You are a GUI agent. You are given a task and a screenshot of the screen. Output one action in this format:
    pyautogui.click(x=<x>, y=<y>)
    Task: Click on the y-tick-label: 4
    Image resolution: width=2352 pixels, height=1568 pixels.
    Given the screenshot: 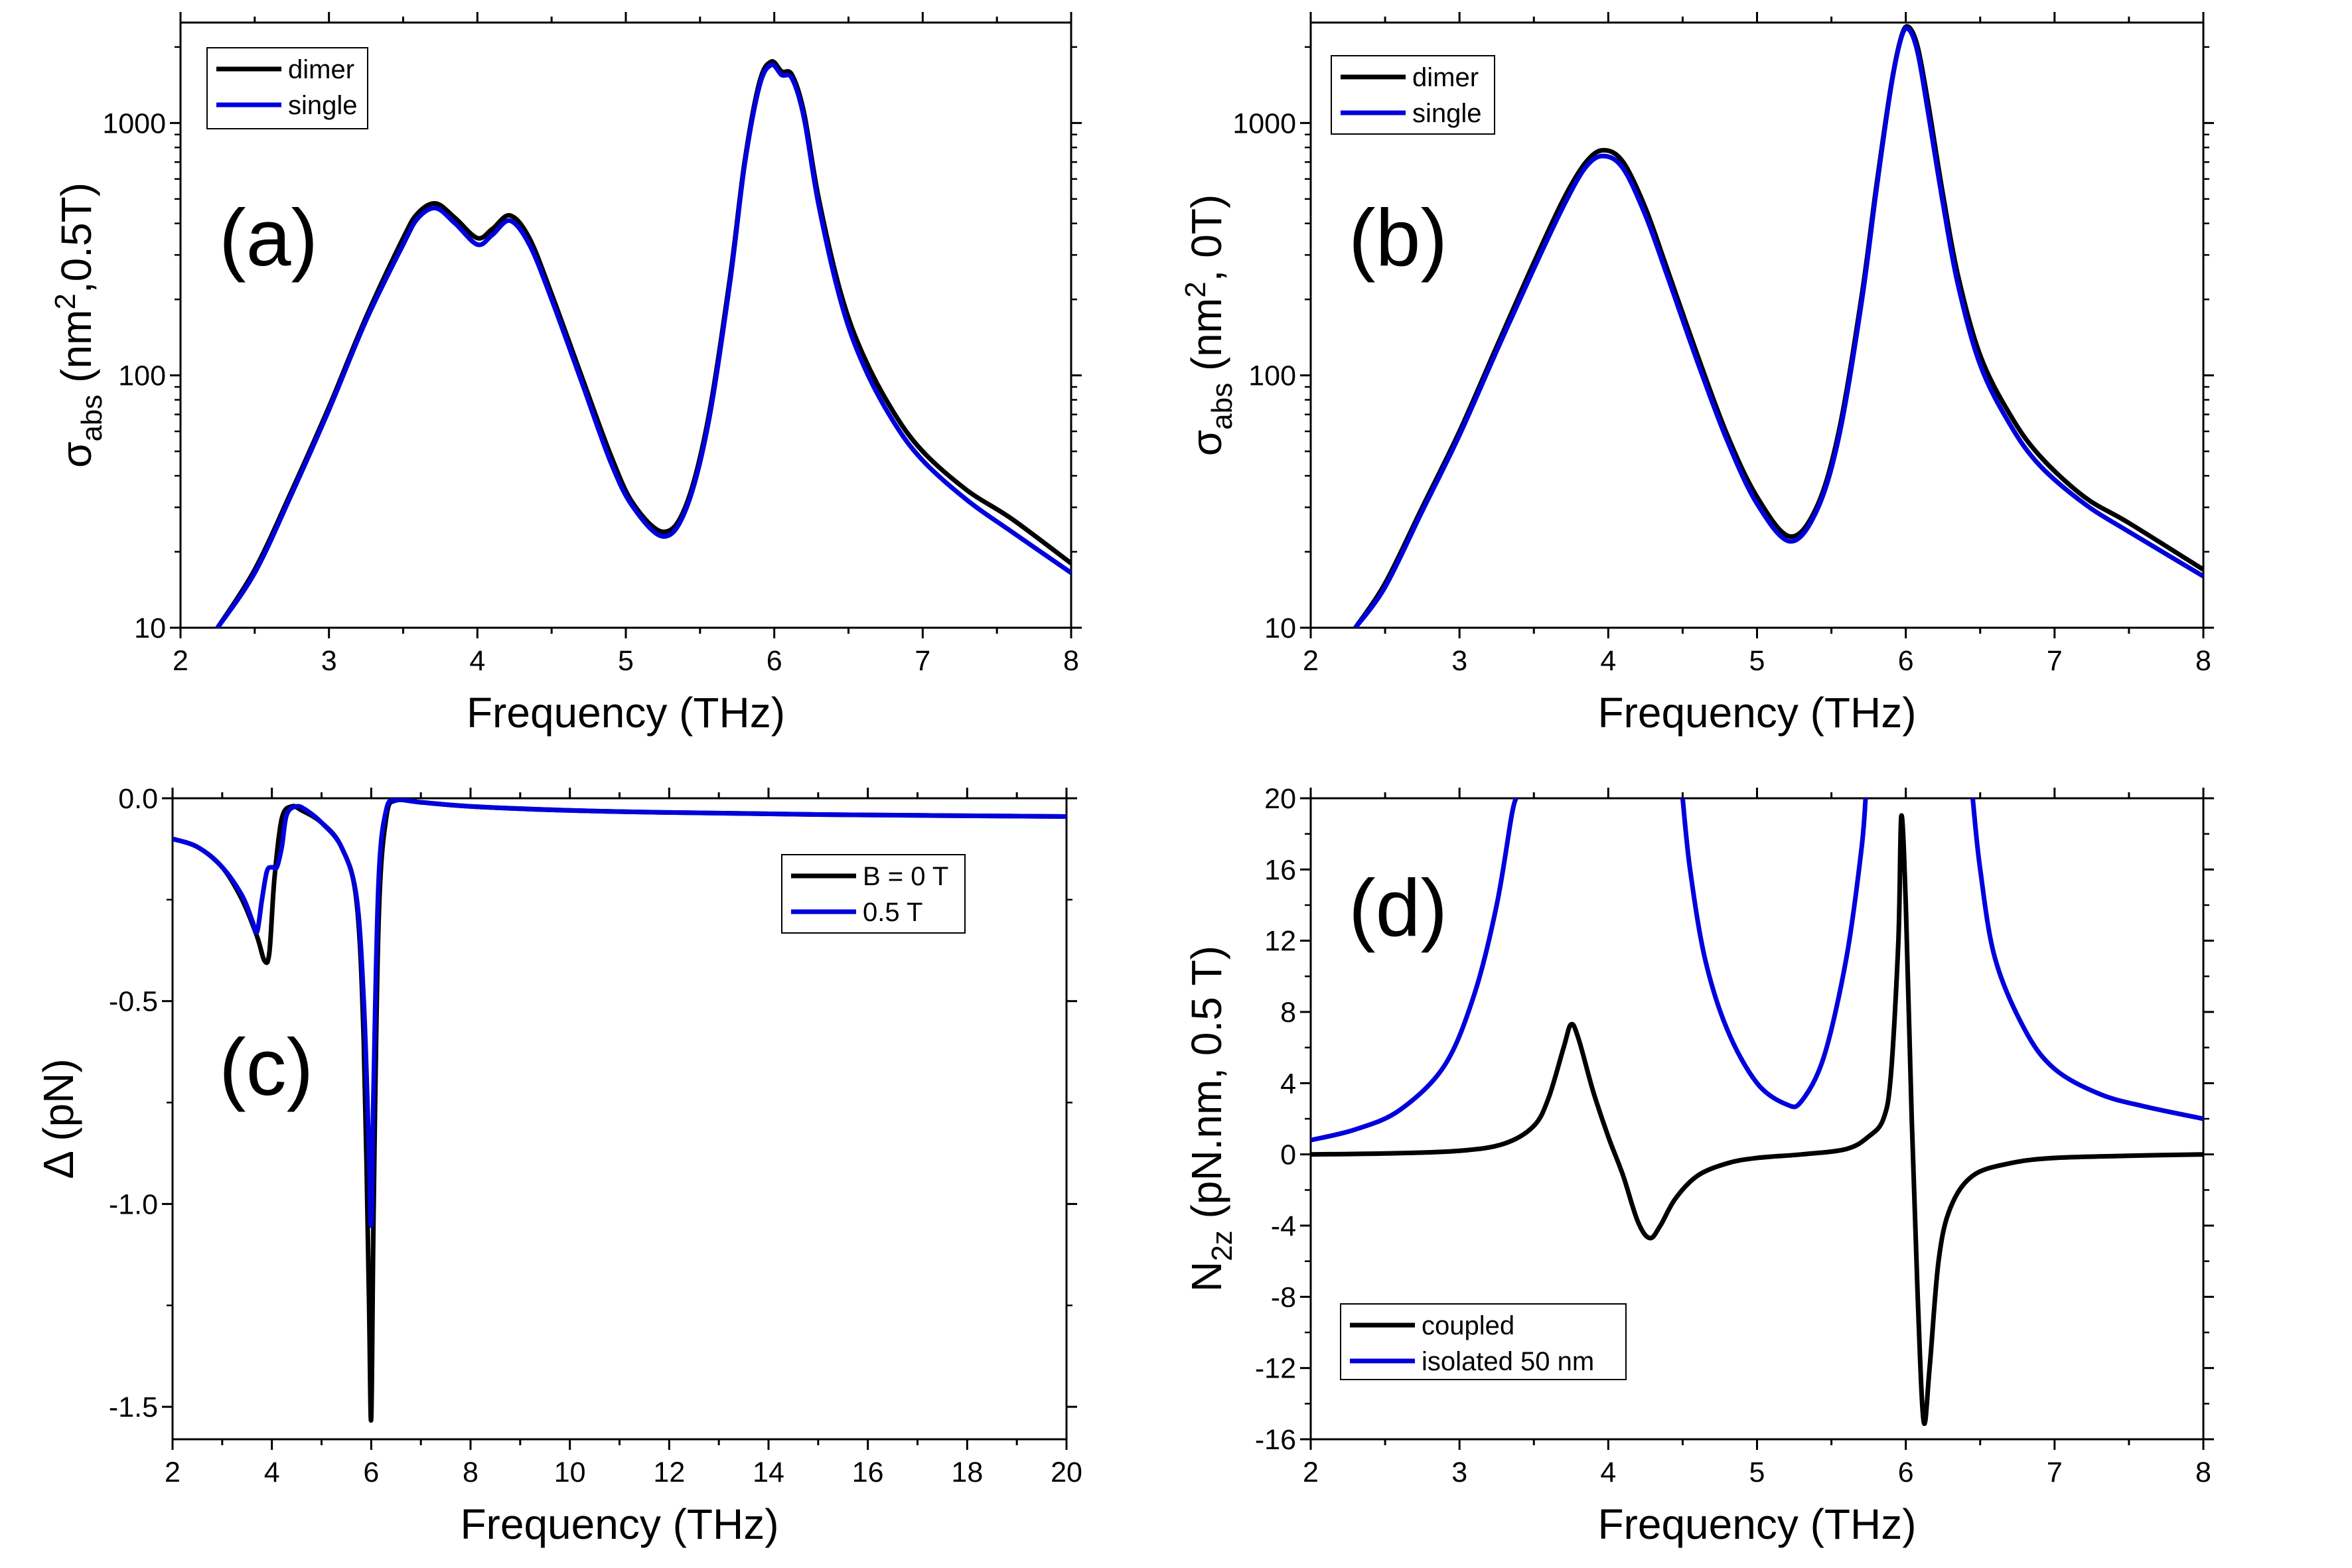 What is the action you would take?
    pyautogui.click(x=1288, y=1084)
    